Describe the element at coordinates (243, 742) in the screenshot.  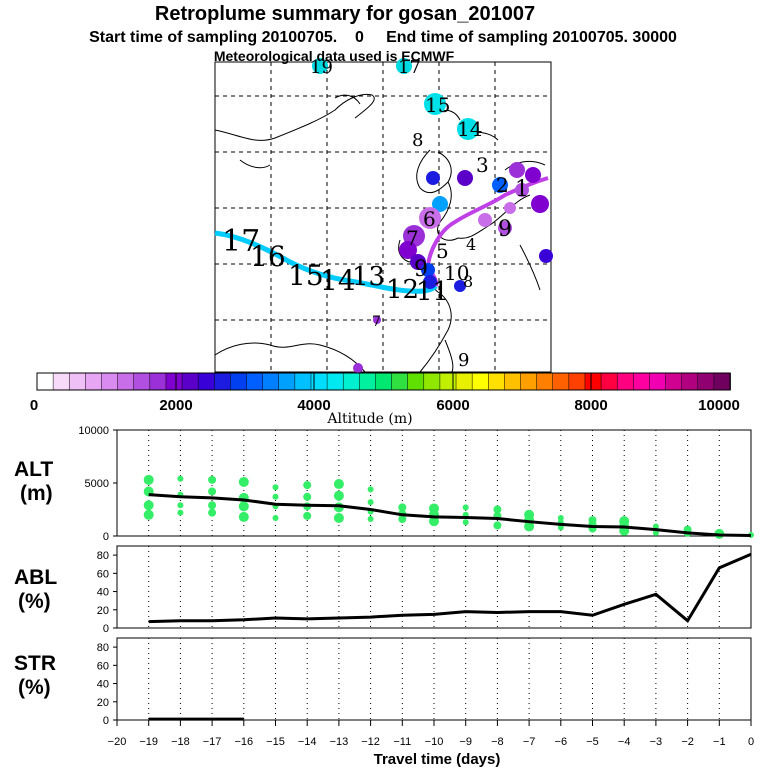
I see `x-tick-label: −16` at that location.